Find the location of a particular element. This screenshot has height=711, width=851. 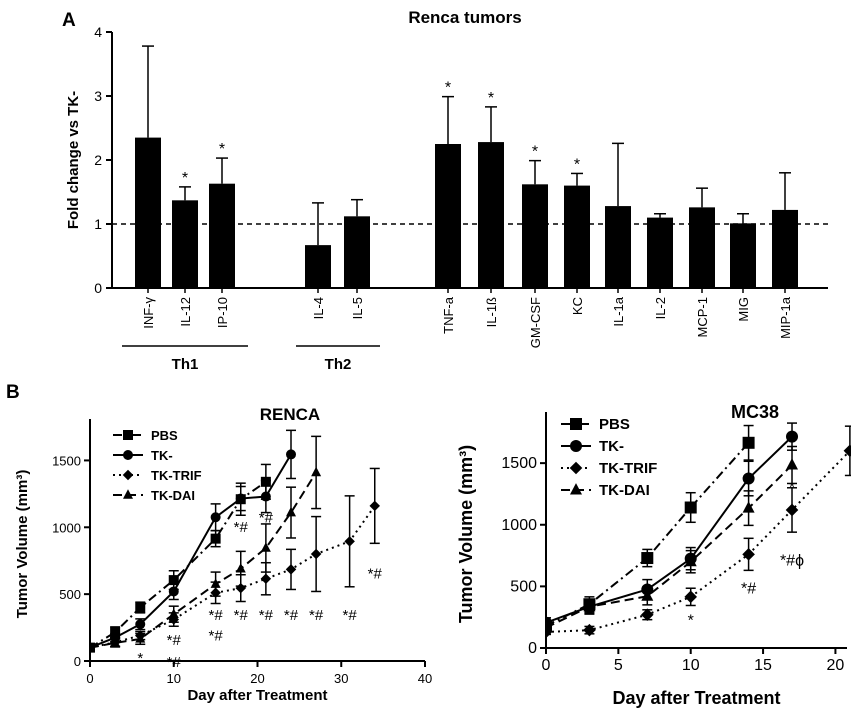

x-tick-label: IL-5 is located at coordinates (357, 308).